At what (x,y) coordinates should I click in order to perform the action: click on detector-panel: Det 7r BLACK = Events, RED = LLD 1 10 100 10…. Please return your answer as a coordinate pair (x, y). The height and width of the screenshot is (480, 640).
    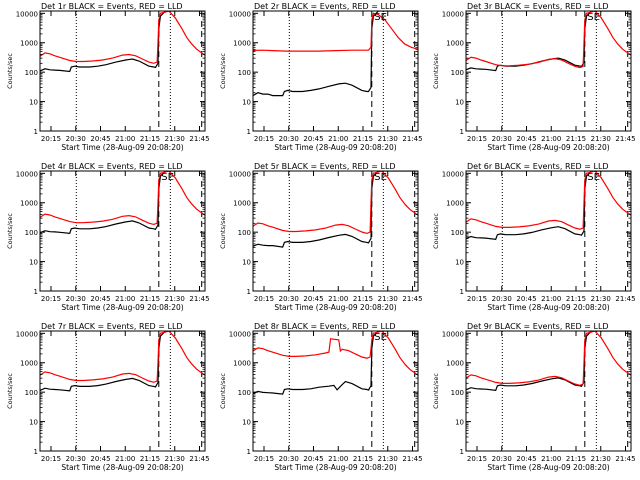
    Looking at the image, I should click on (108, 397).